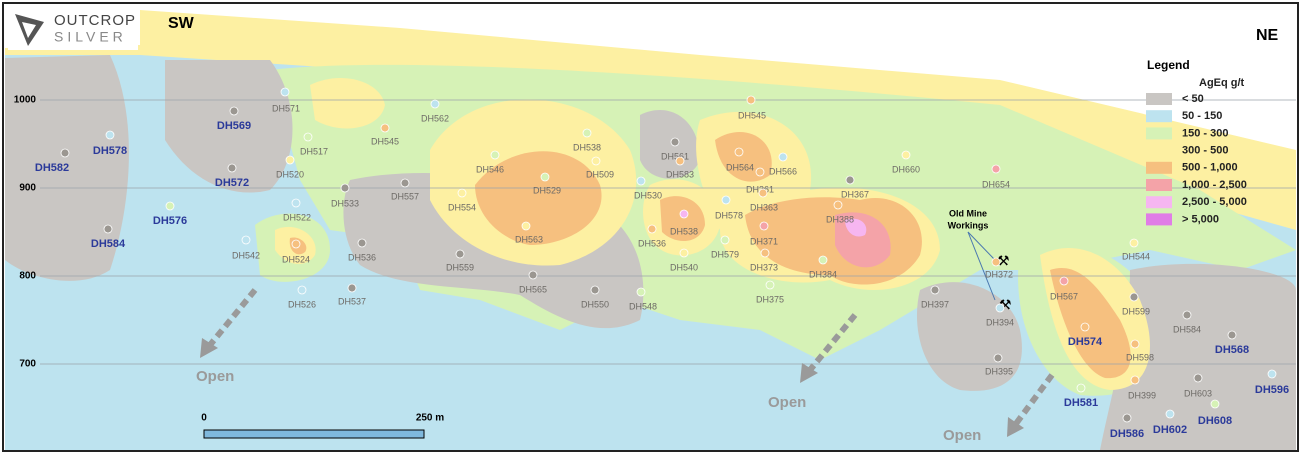  Describe the element at coordinates (855, 194) in the screenshot. I see `hole-label: DH367` at that location.